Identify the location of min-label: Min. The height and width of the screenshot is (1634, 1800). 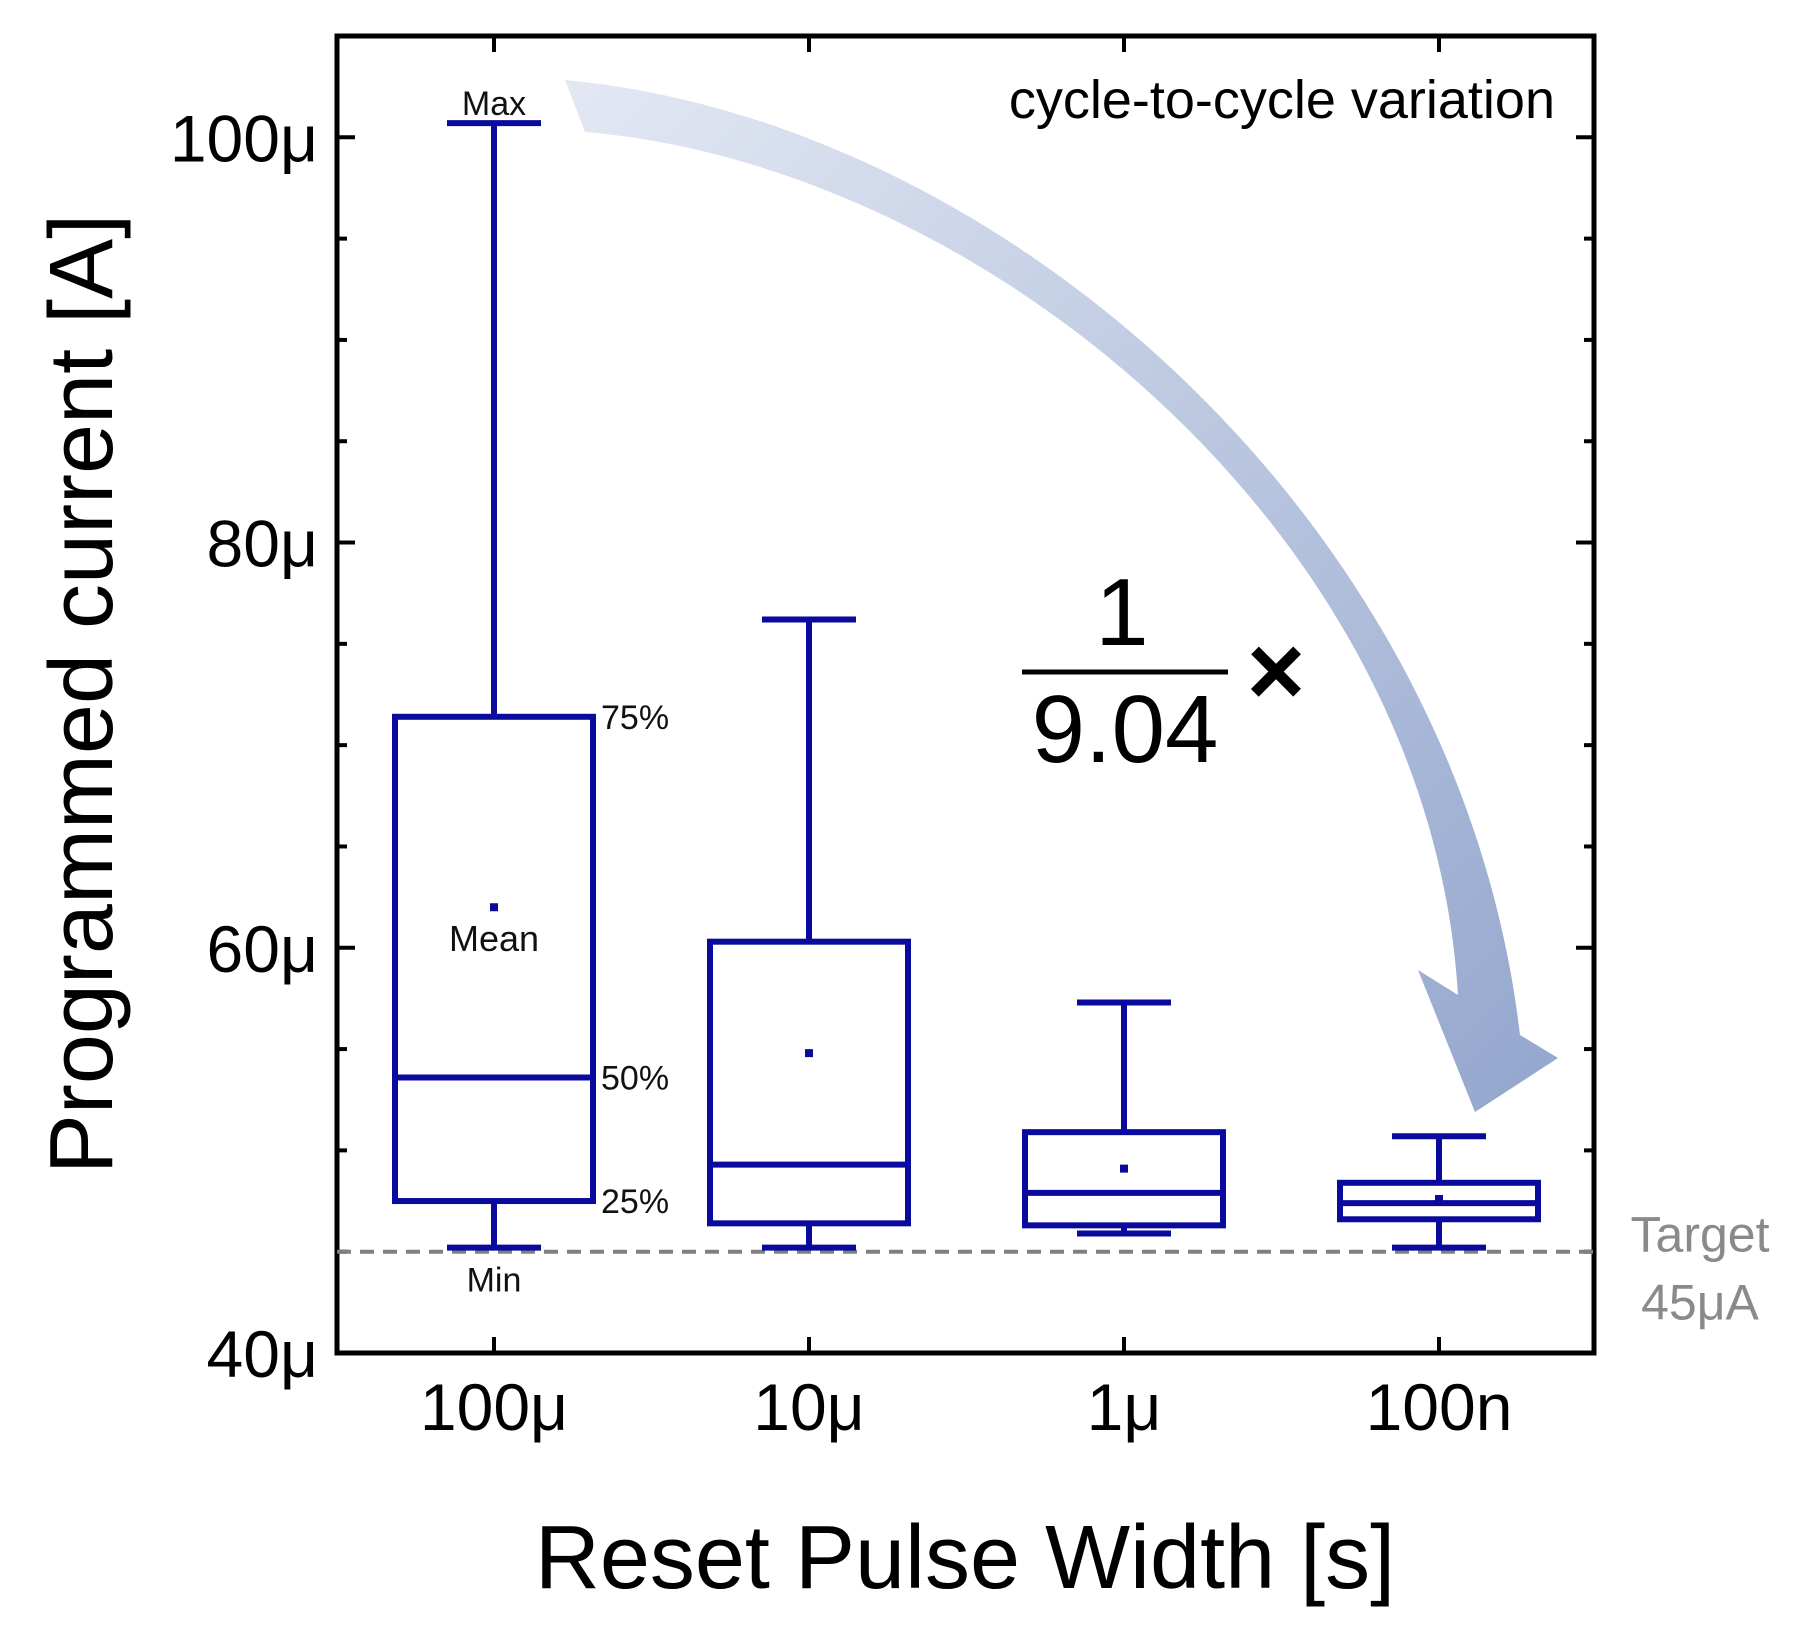
(494, 1281).